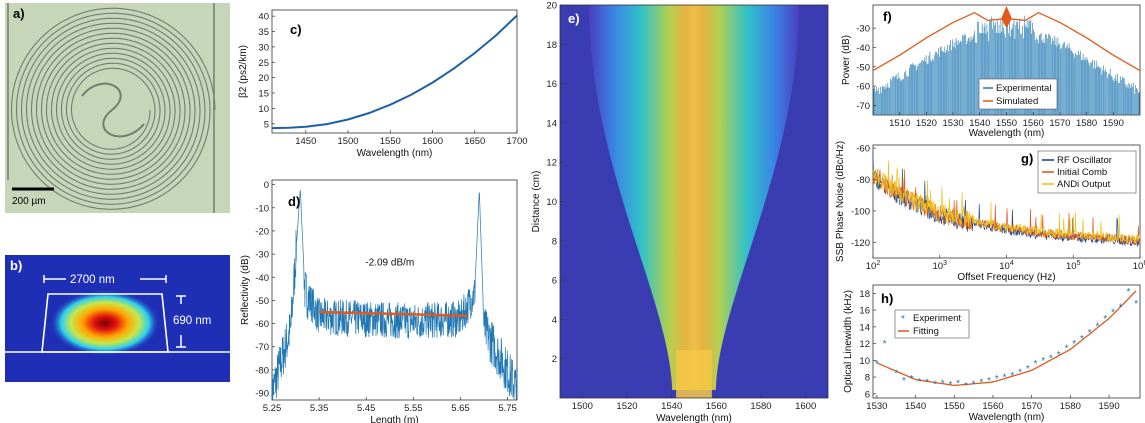 The width and height of the screenshot is (1145, 423). I want to click on loss-fit-line, so click(393, 313).